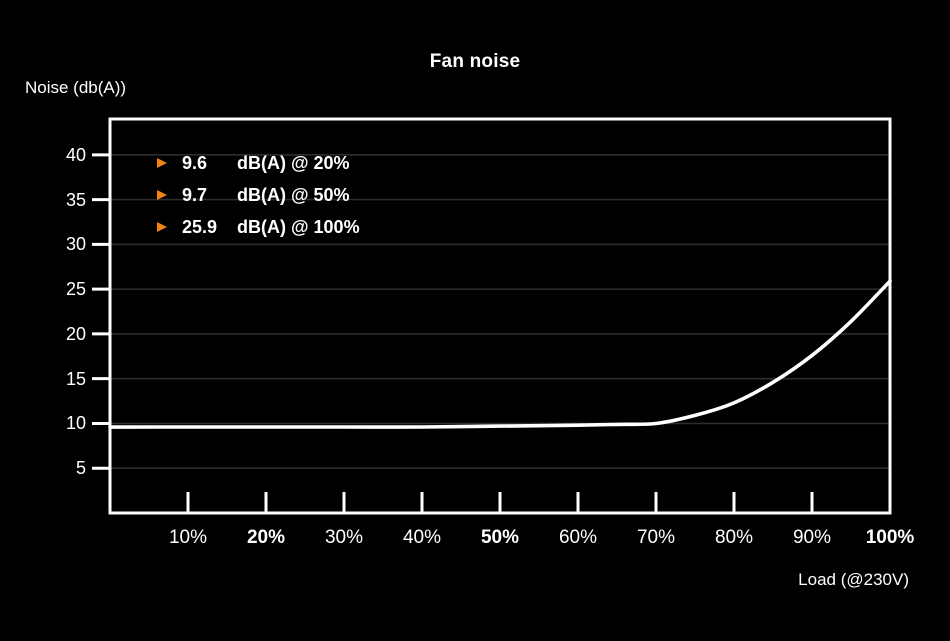  Describe the element at coordinates (890, 537) in the screenshot. I see `x-tick-label: 100%` at that location.